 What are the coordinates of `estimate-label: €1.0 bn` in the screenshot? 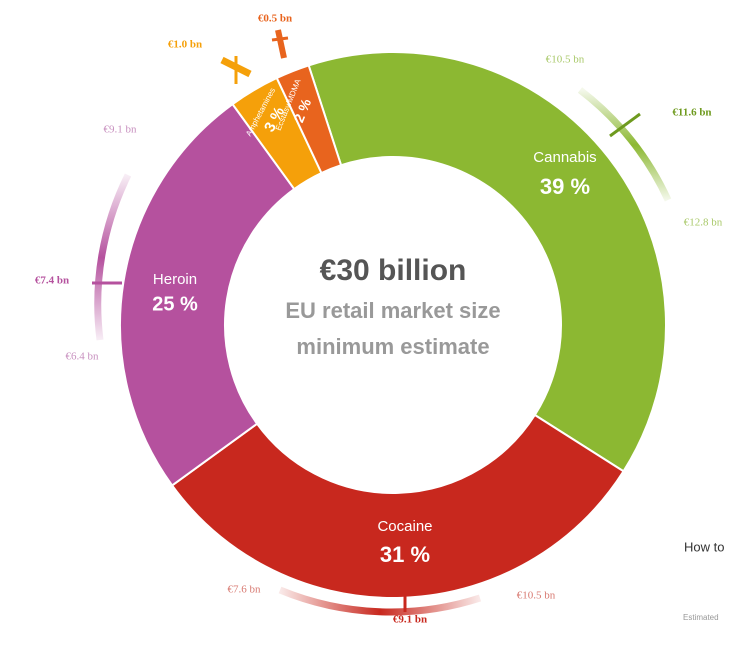 It's located at (185, 45).